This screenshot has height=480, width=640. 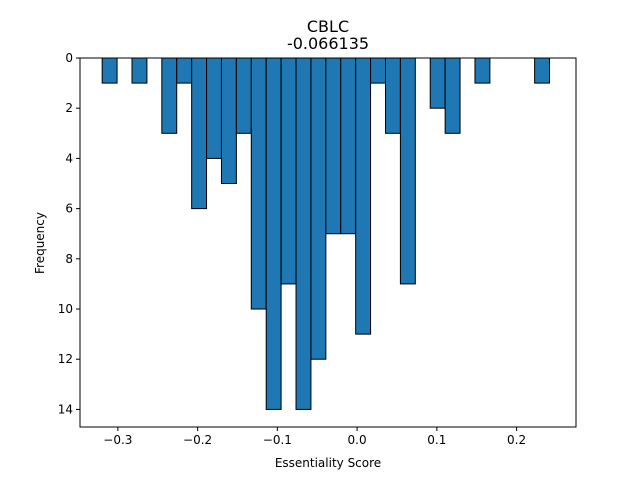 I want to click on y-tick-label: 12, so click(x=65, y=359).